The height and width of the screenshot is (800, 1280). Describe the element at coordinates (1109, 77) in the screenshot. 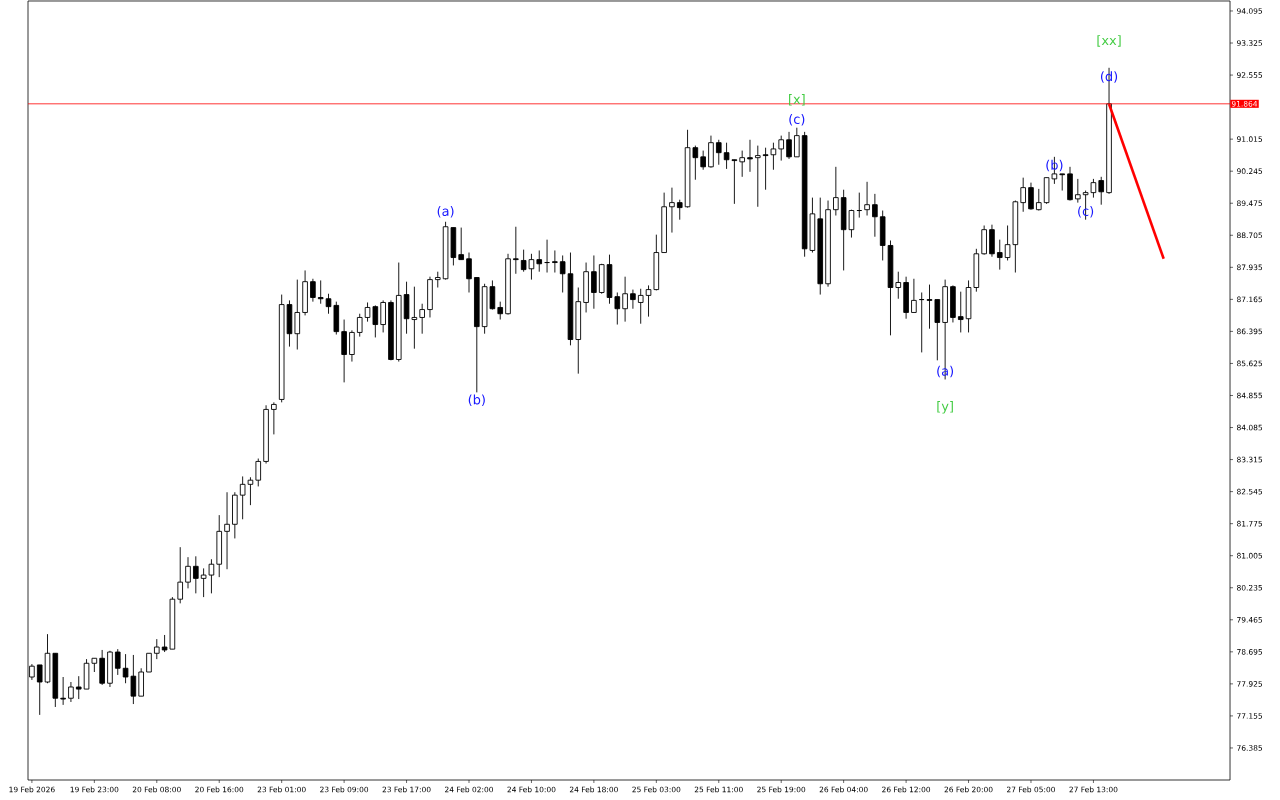

I see `annotation: (d)` at that location.